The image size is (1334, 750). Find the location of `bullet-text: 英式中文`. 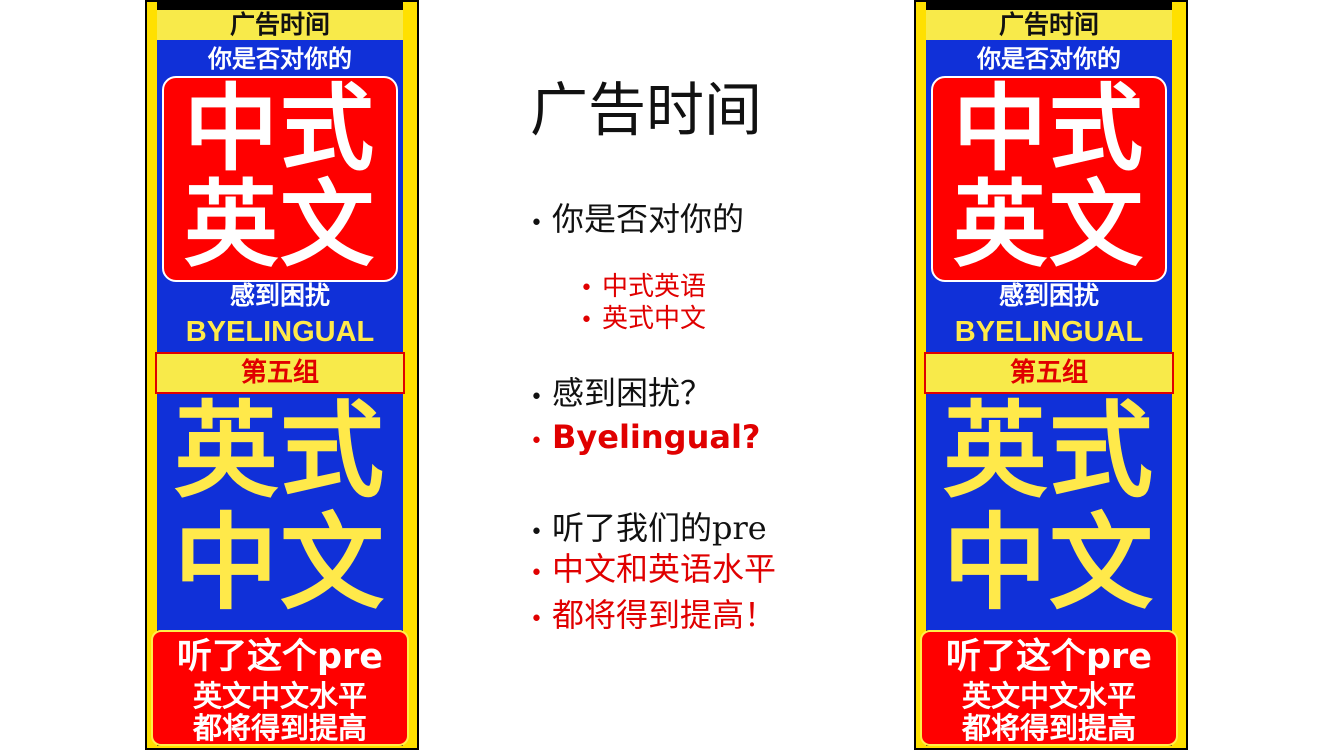

bullet-text: 英式中文 is located at coordinates (654, 319).